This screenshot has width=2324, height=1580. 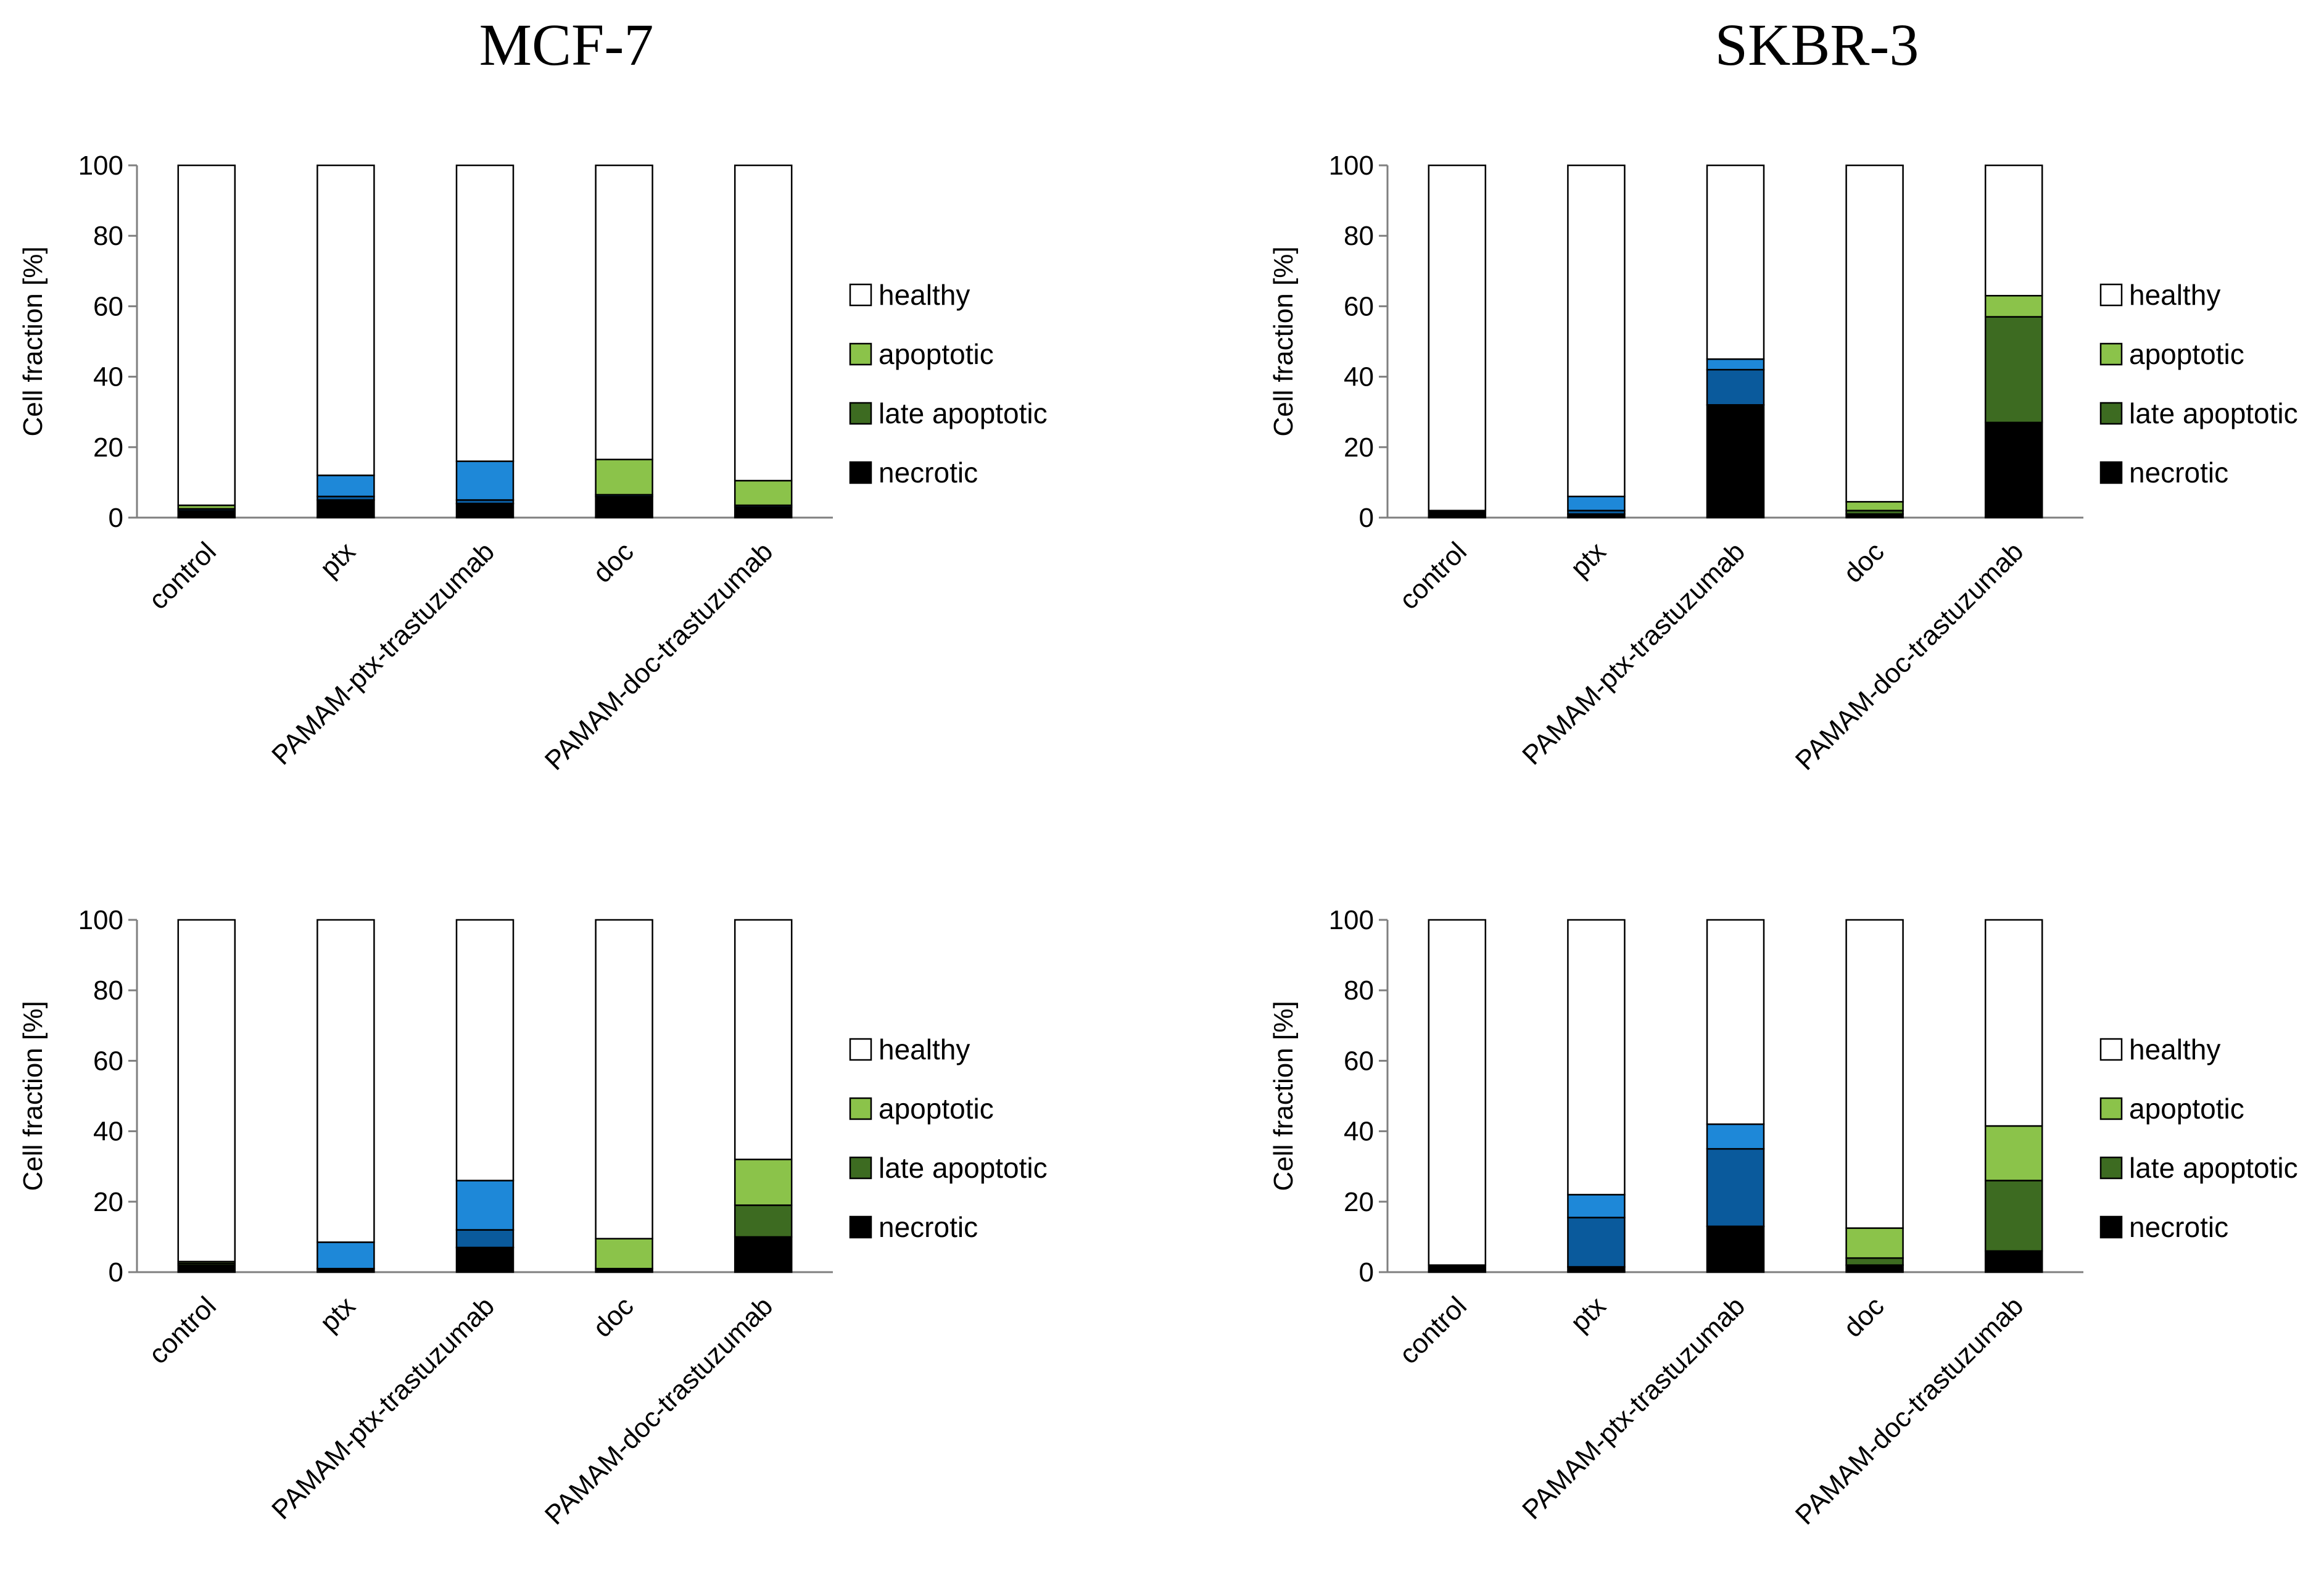 I want to click on y-tick-label: 0, so click(x=116, y=1273).